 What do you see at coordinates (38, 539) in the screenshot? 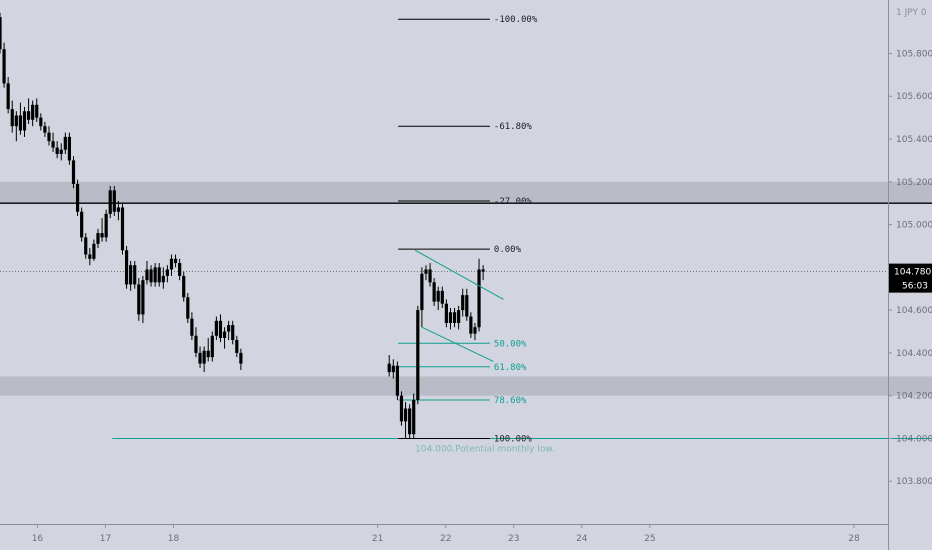
I see `x-tick-label: 16` at bounding box center [38, 539].